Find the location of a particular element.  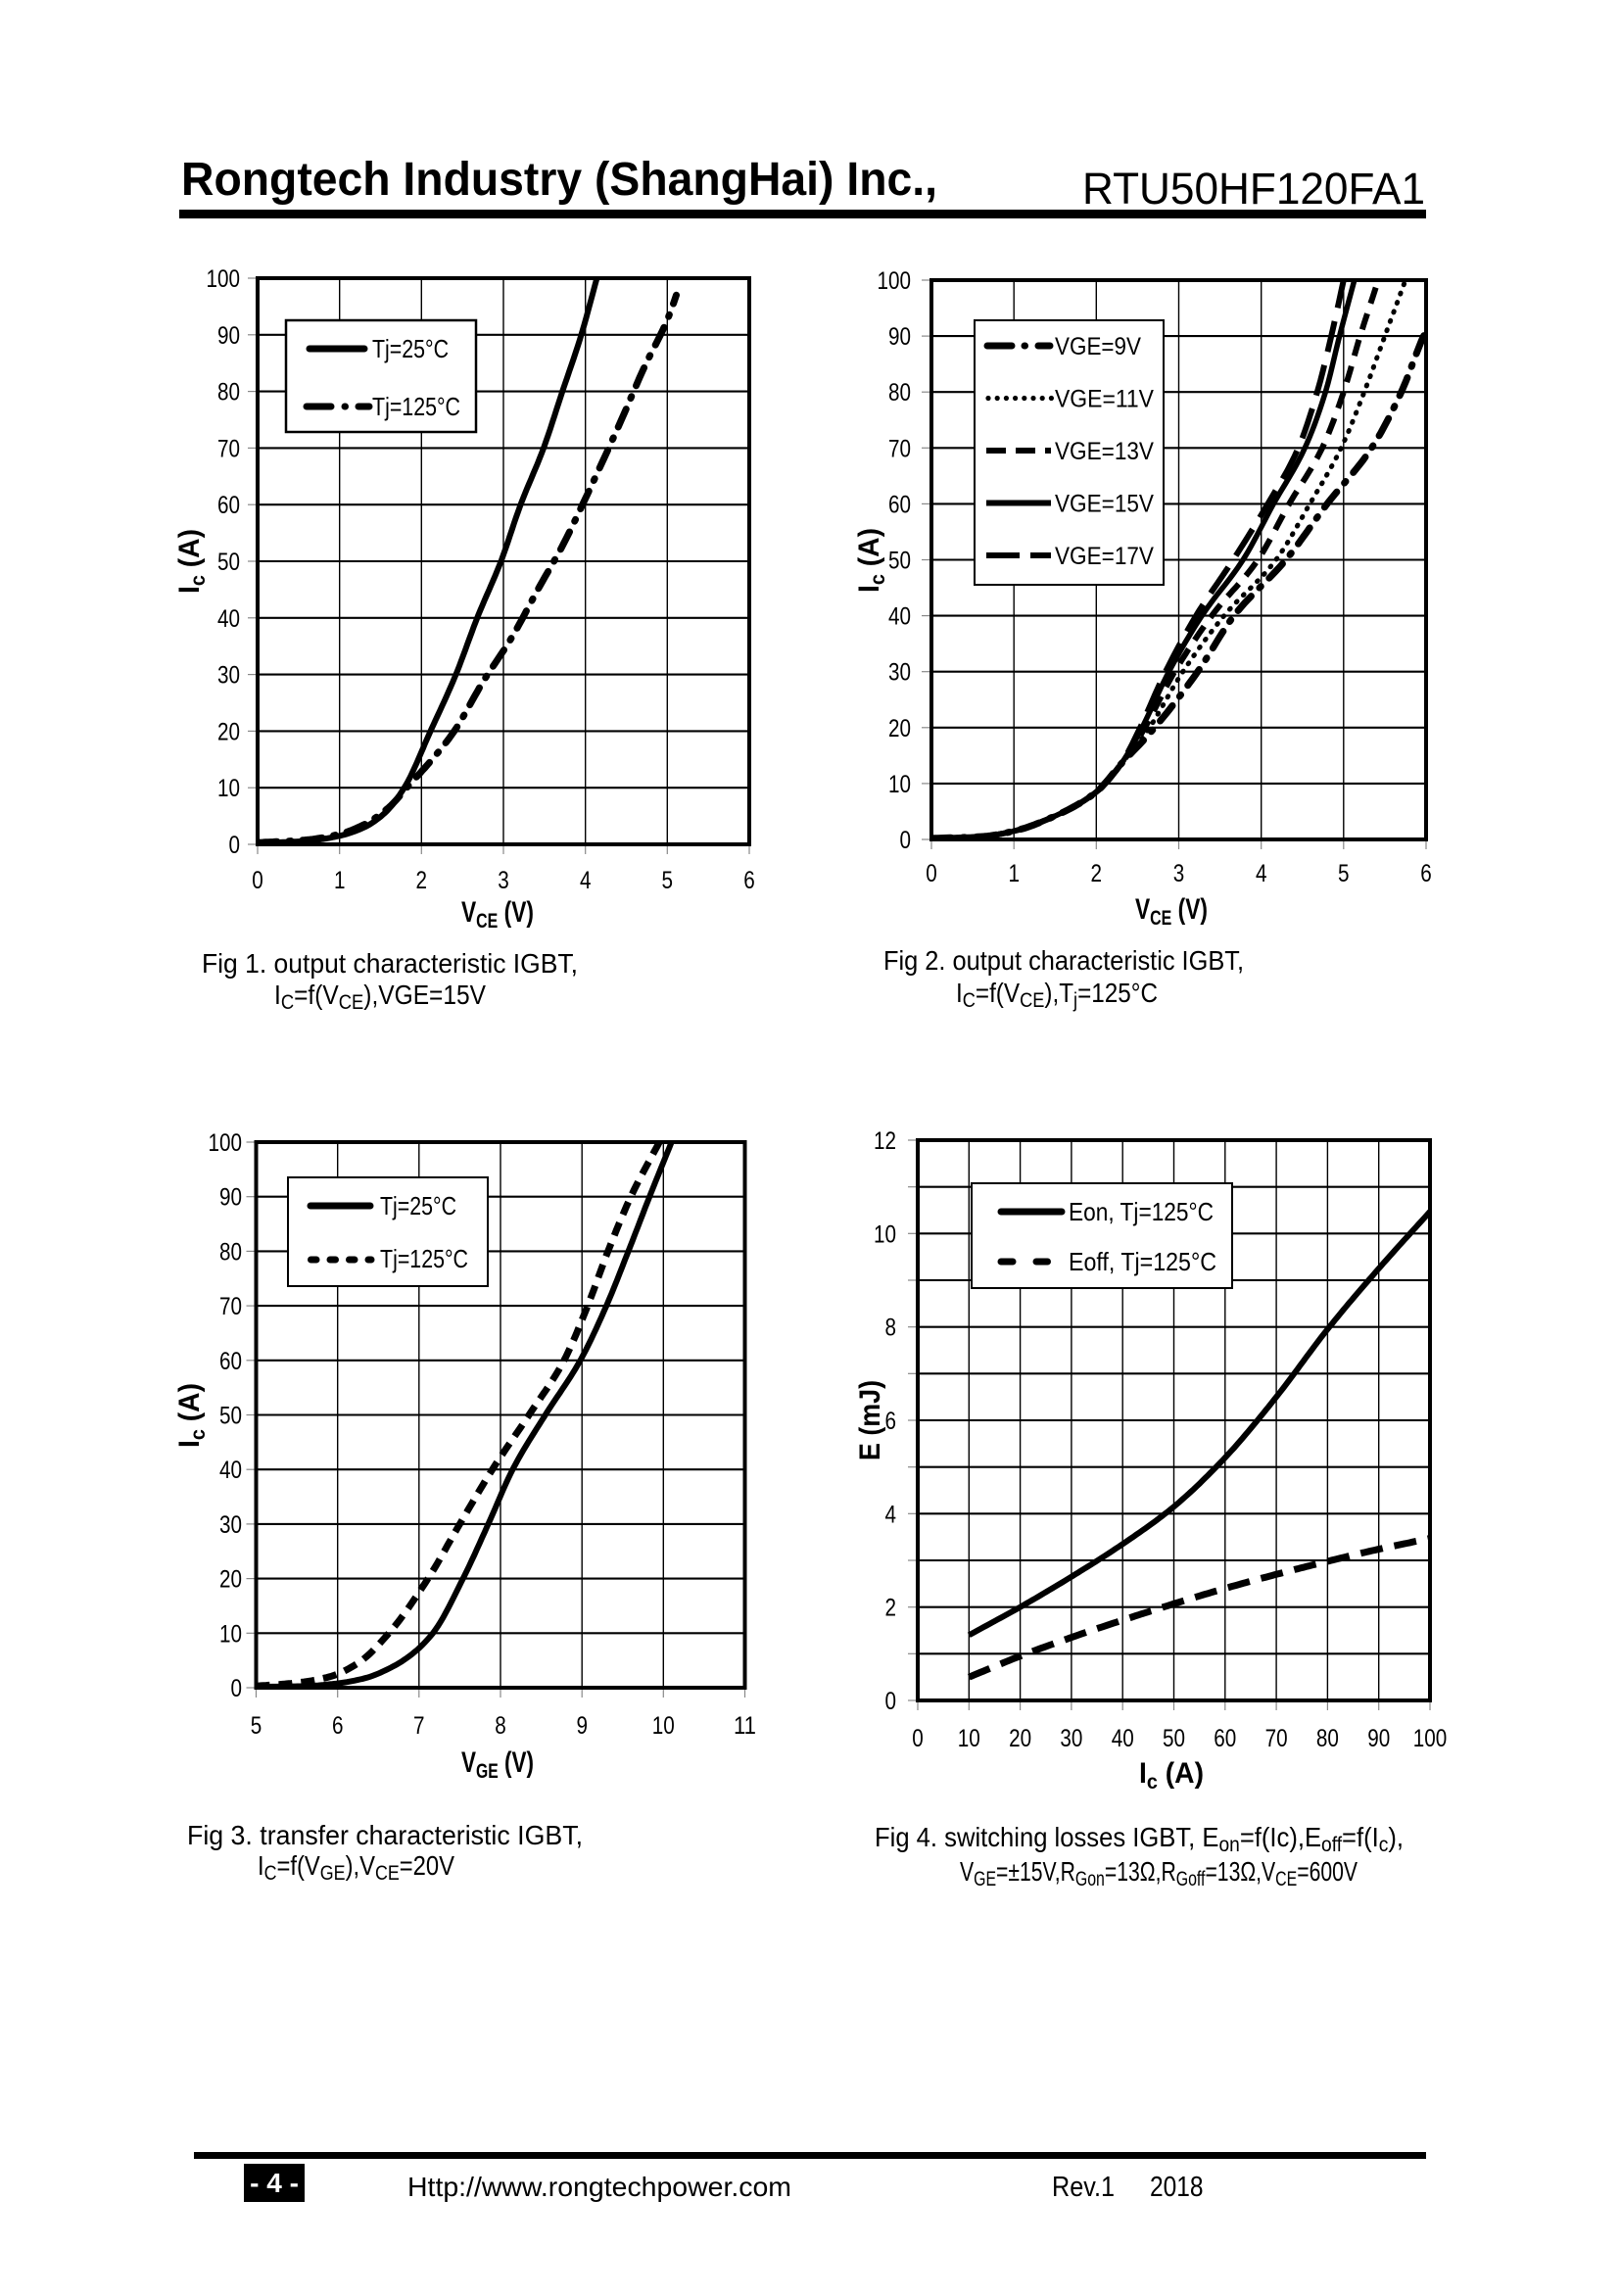

svg-text:Rongtech Industry (ShangHai) I: Rongtech Industry (ShangHai) Inc., is located at coordinates (559, 180).